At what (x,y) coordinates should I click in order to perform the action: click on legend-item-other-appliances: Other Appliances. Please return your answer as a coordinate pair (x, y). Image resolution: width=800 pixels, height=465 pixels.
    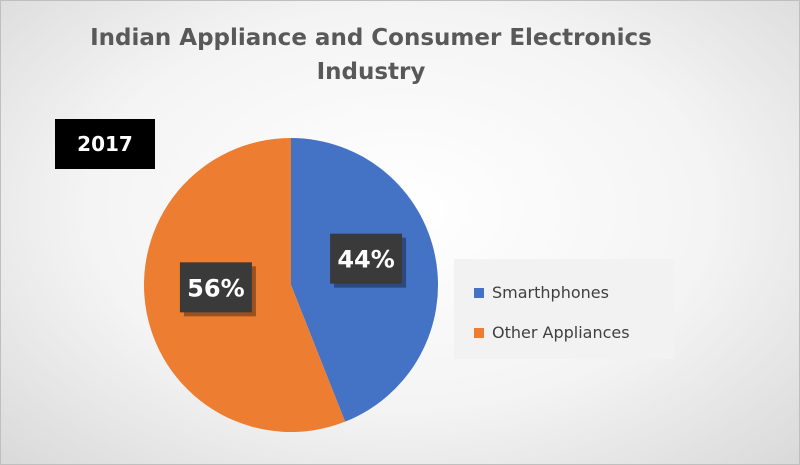
    Looking at the image, I should click on (552, 332).